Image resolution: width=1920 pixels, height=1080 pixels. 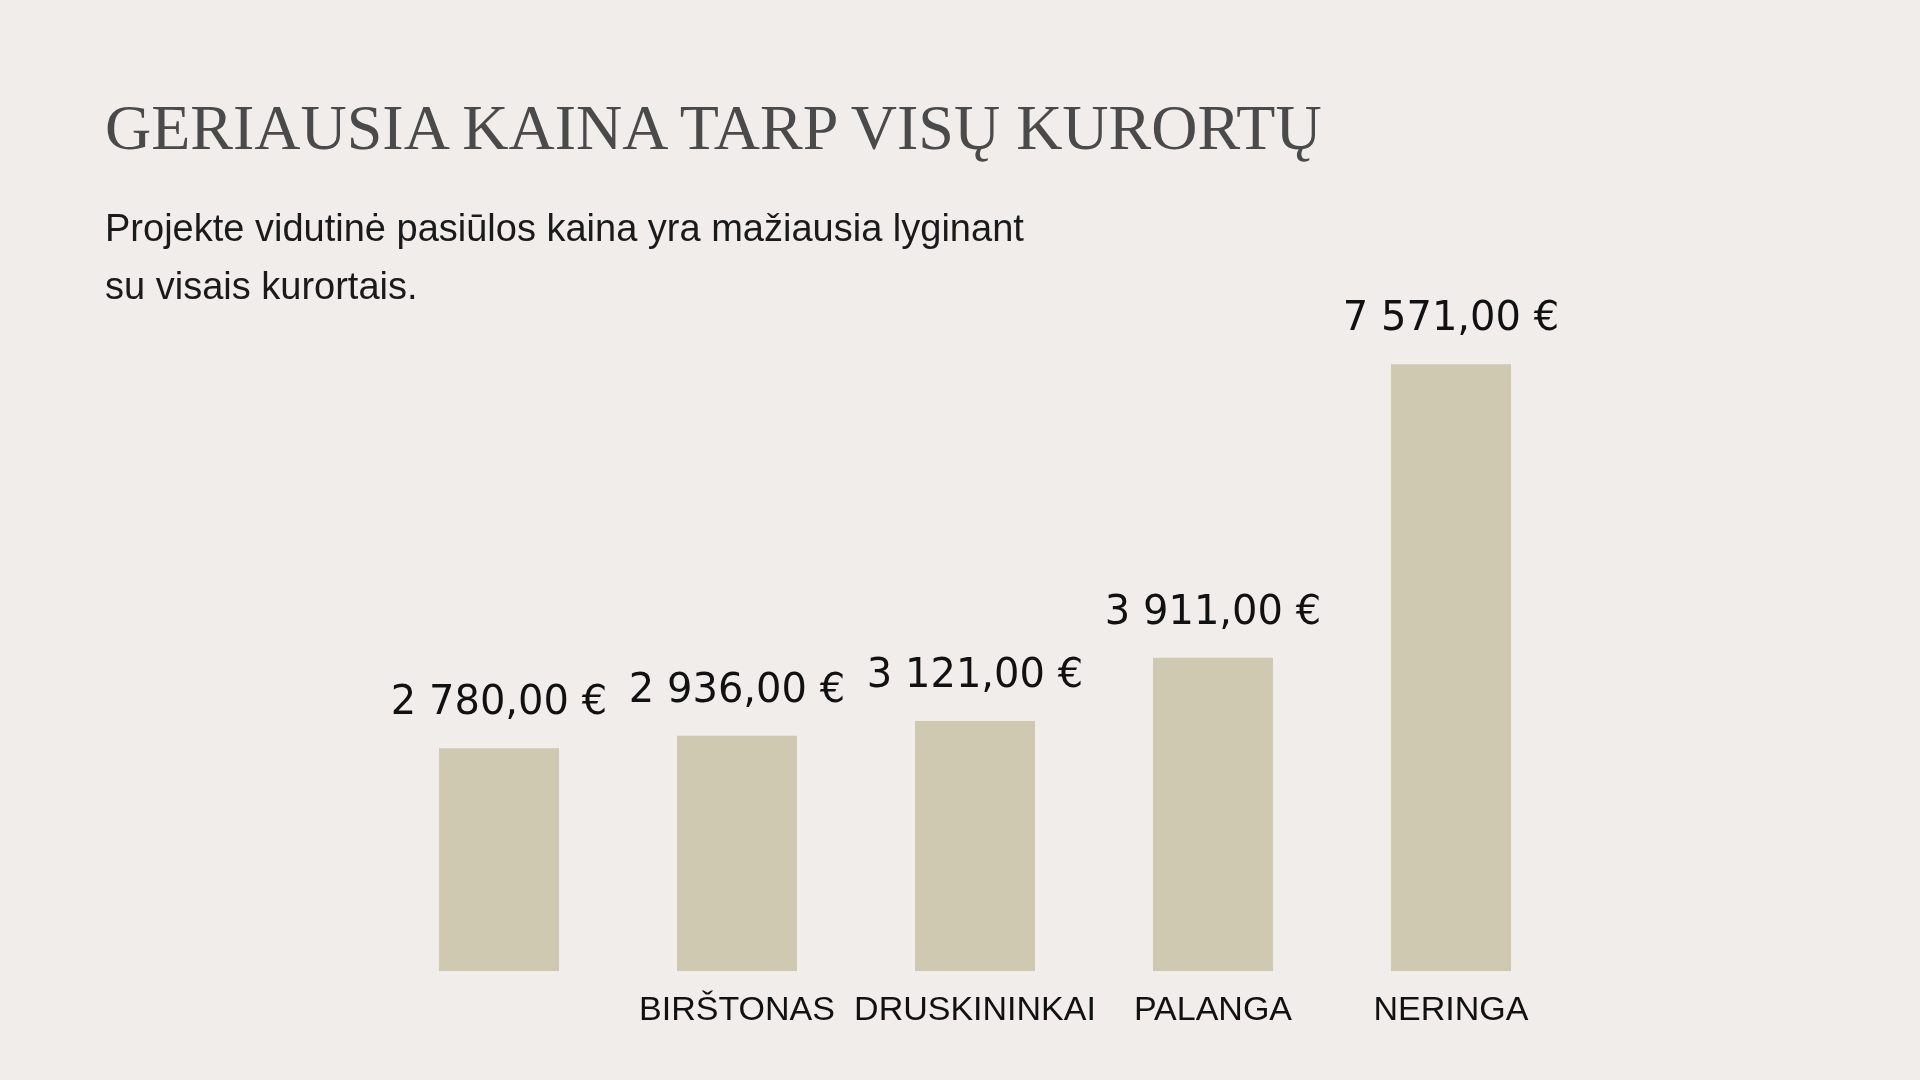 What do you see at coordinates (975, 1008) in the screenshot?
I see `x-tick-label: DRUSKININKAI` at bounding box center [975, 1008].